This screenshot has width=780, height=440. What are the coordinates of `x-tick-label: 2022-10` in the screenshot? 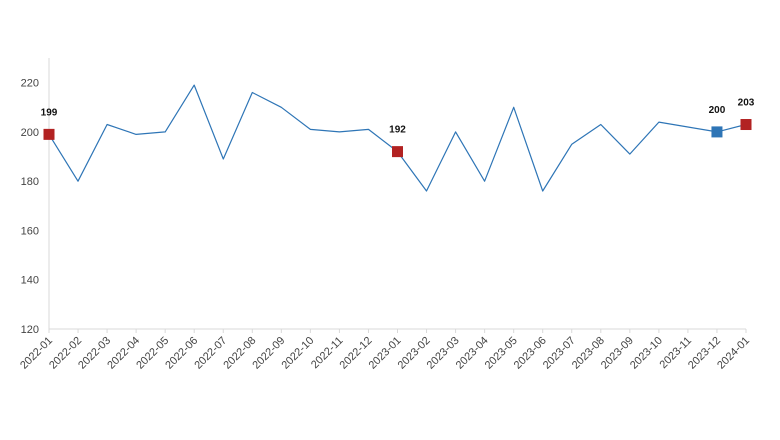 It's located at (297, 353).